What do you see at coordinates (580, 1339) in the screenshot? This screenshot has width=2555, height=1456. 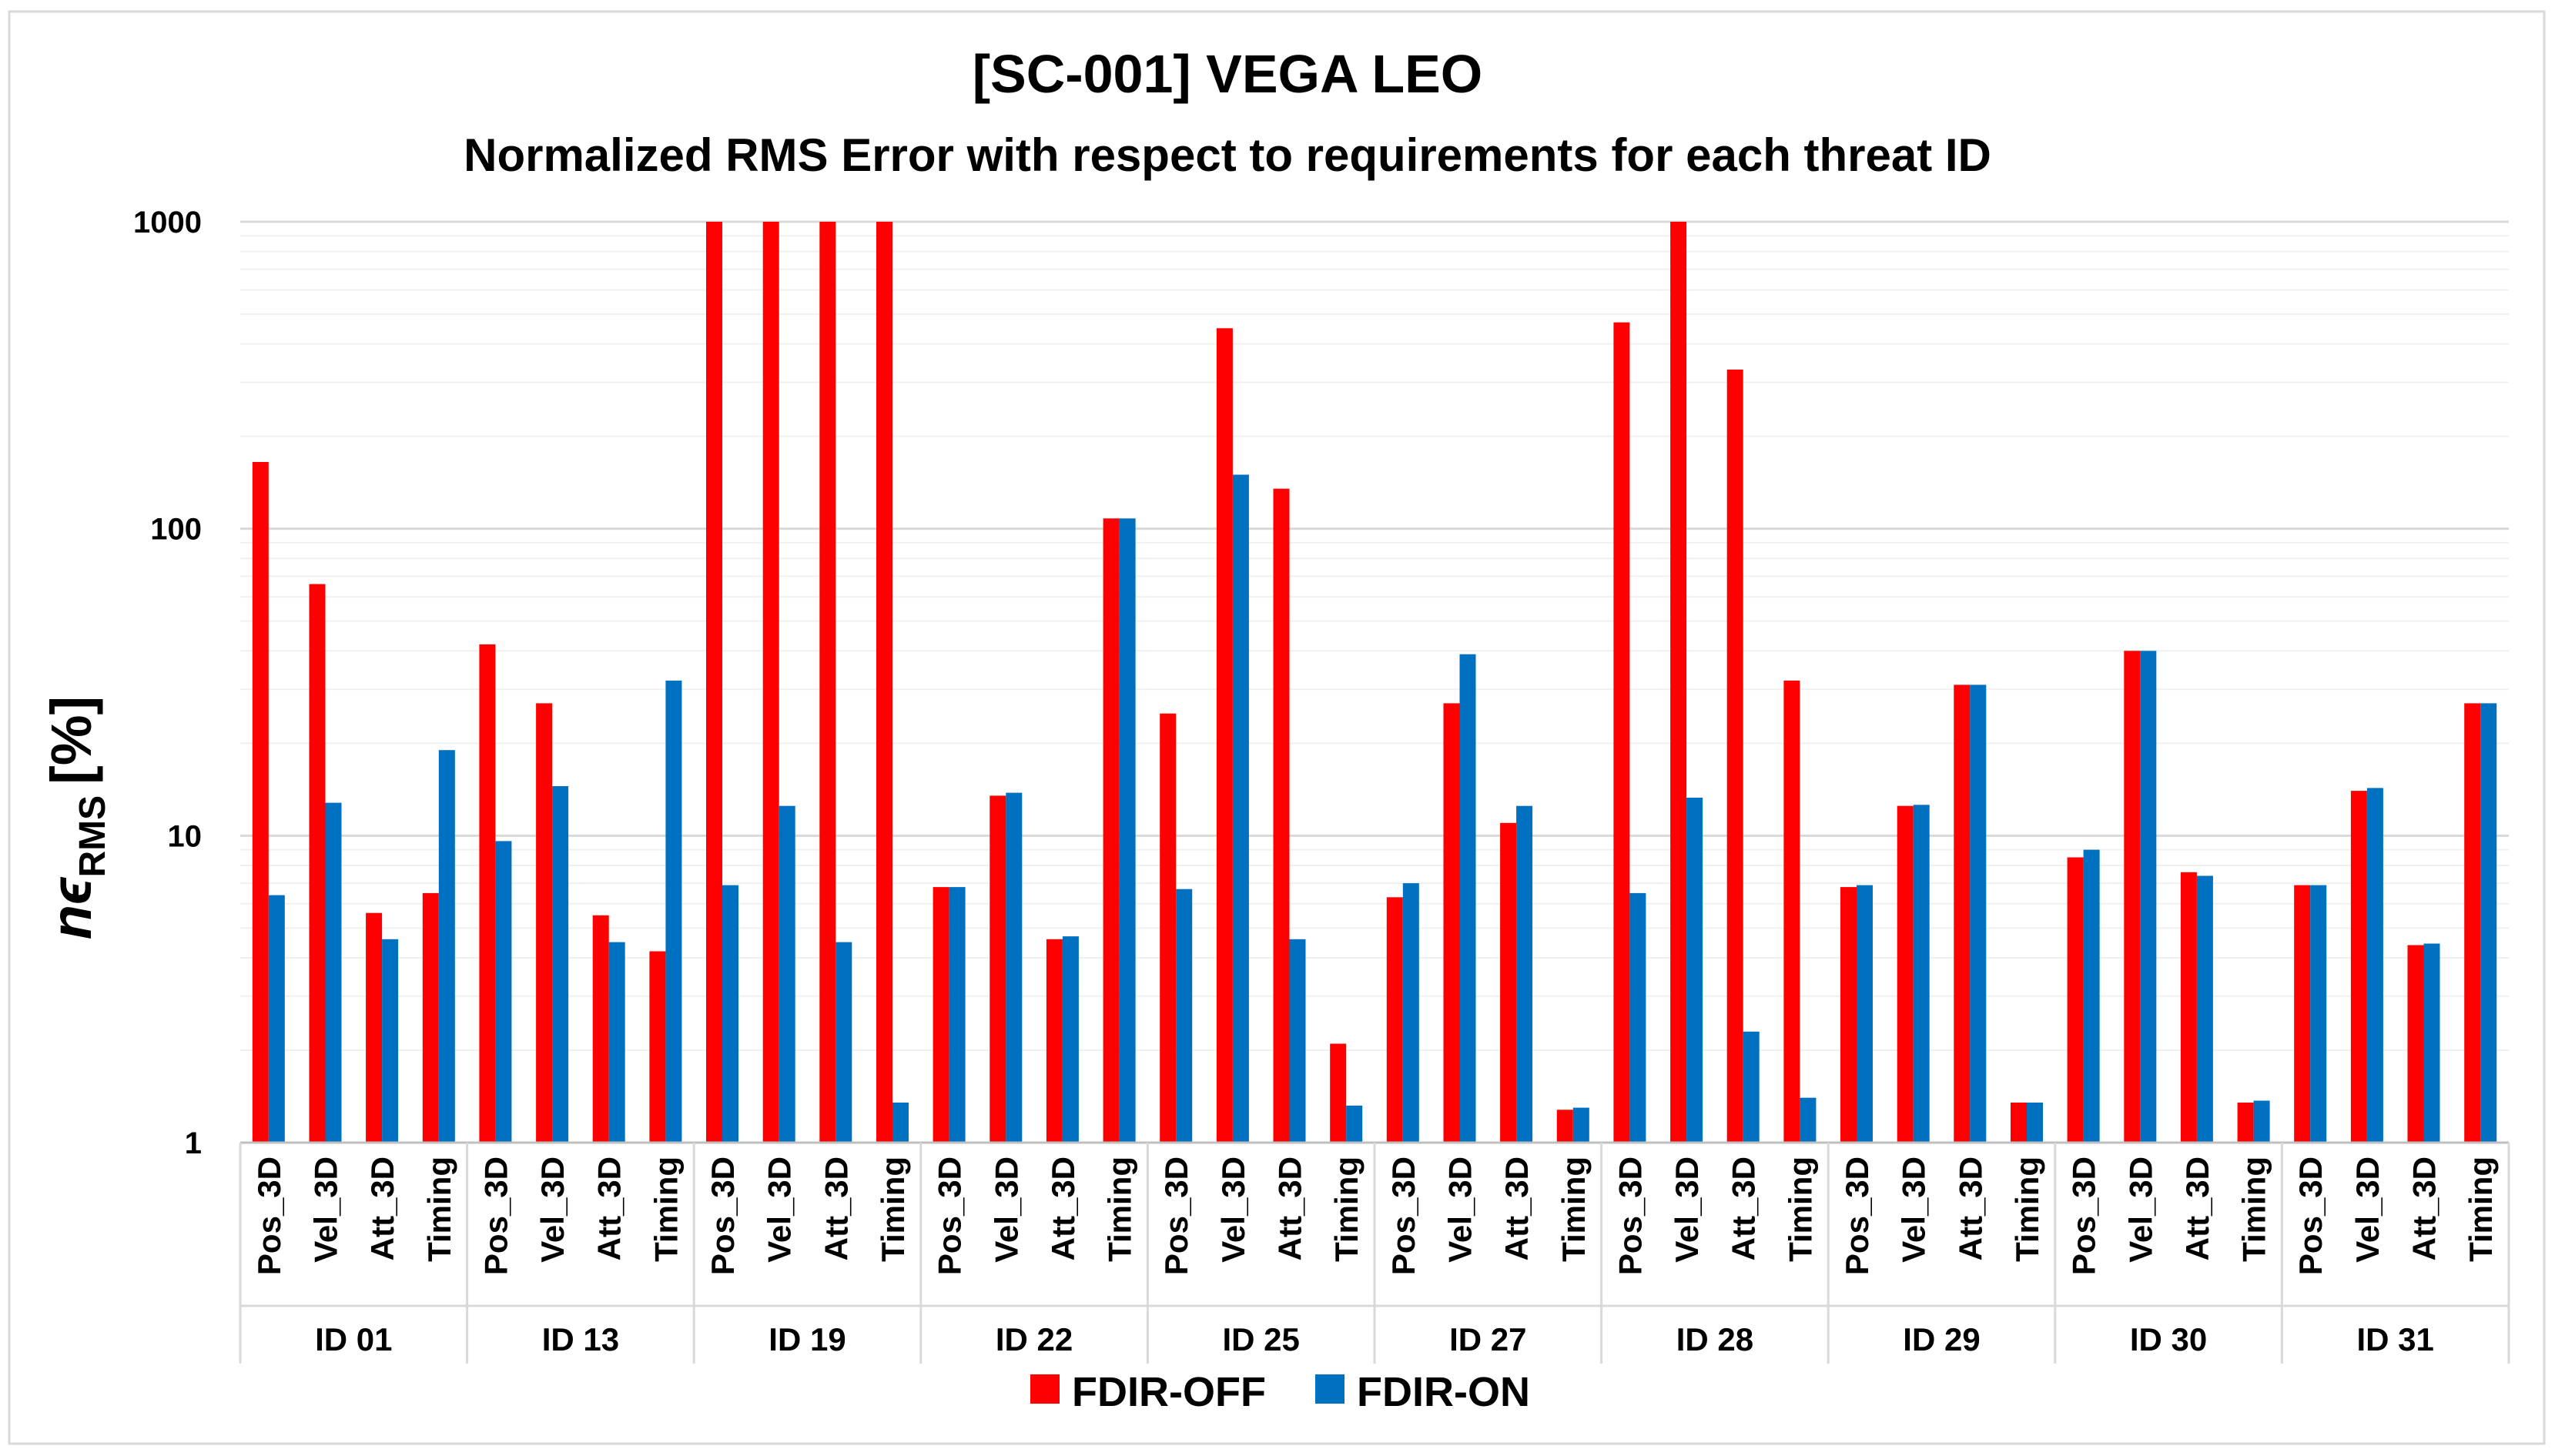 I see `group-label: ID 13` at bounding box center [580, 1339].